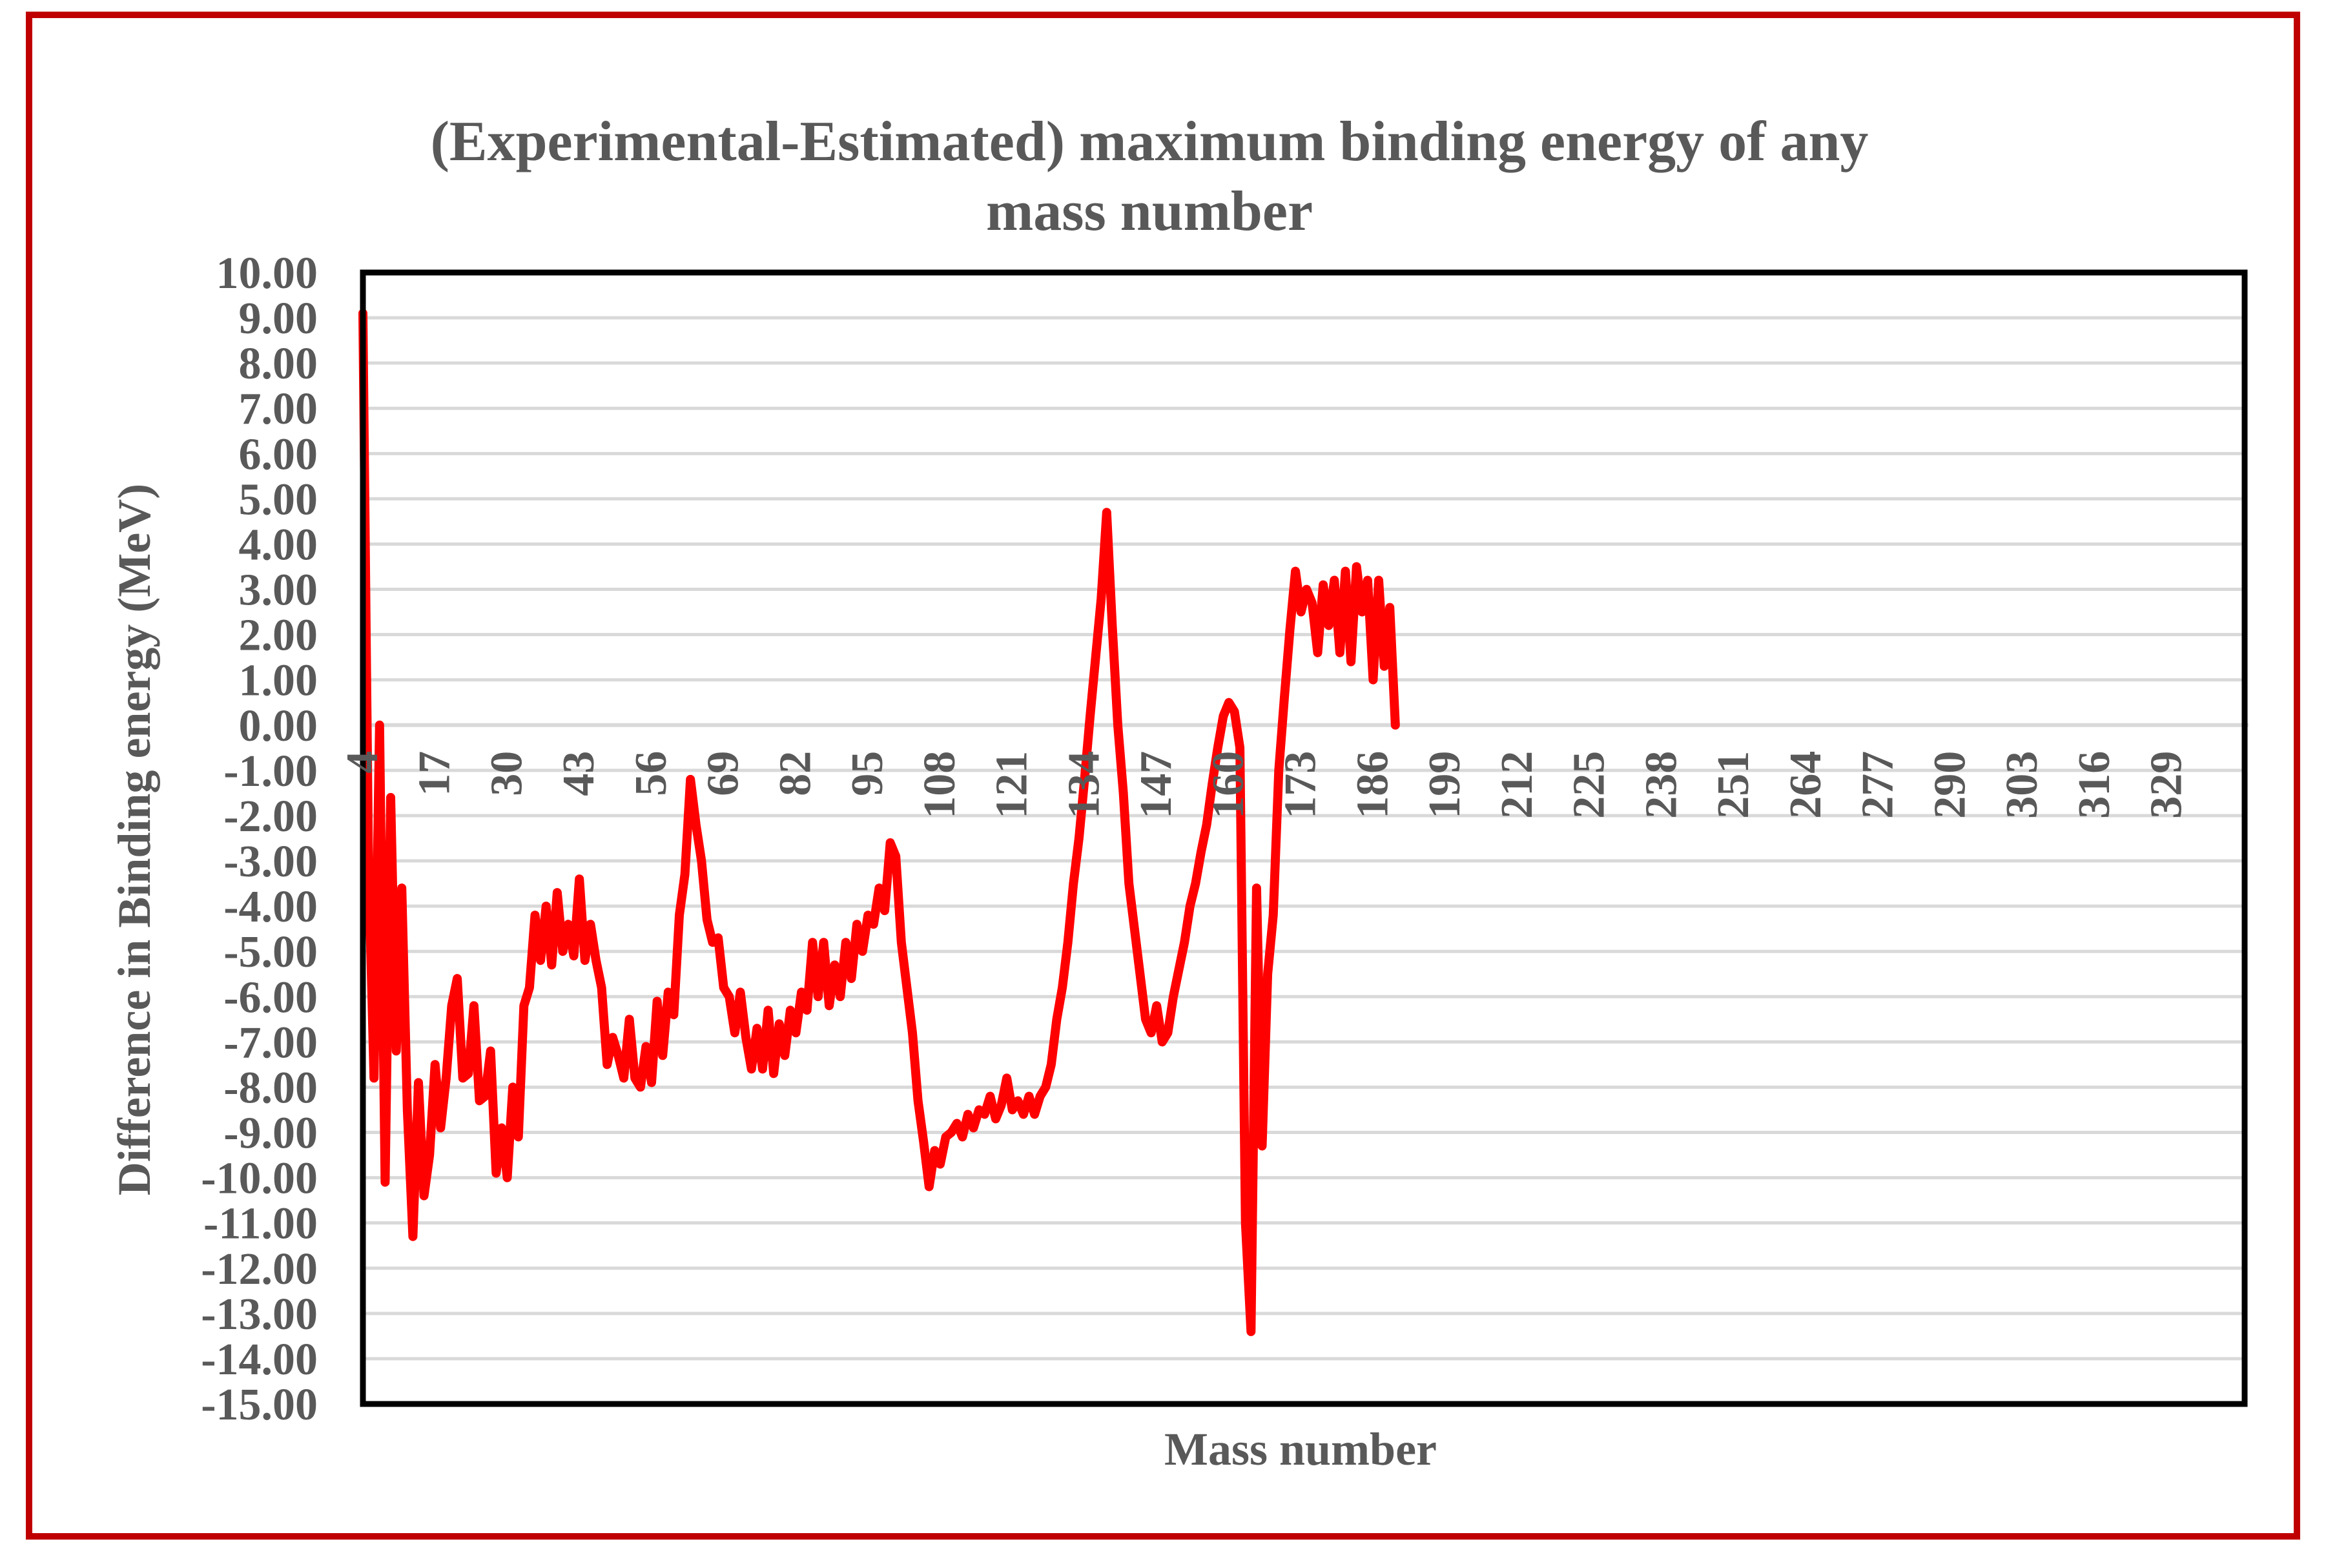  What do you see at coordinates (270, 997) in the screenshot?
I see `y-tick-label: -6.00` at bounding box center [270, 997].